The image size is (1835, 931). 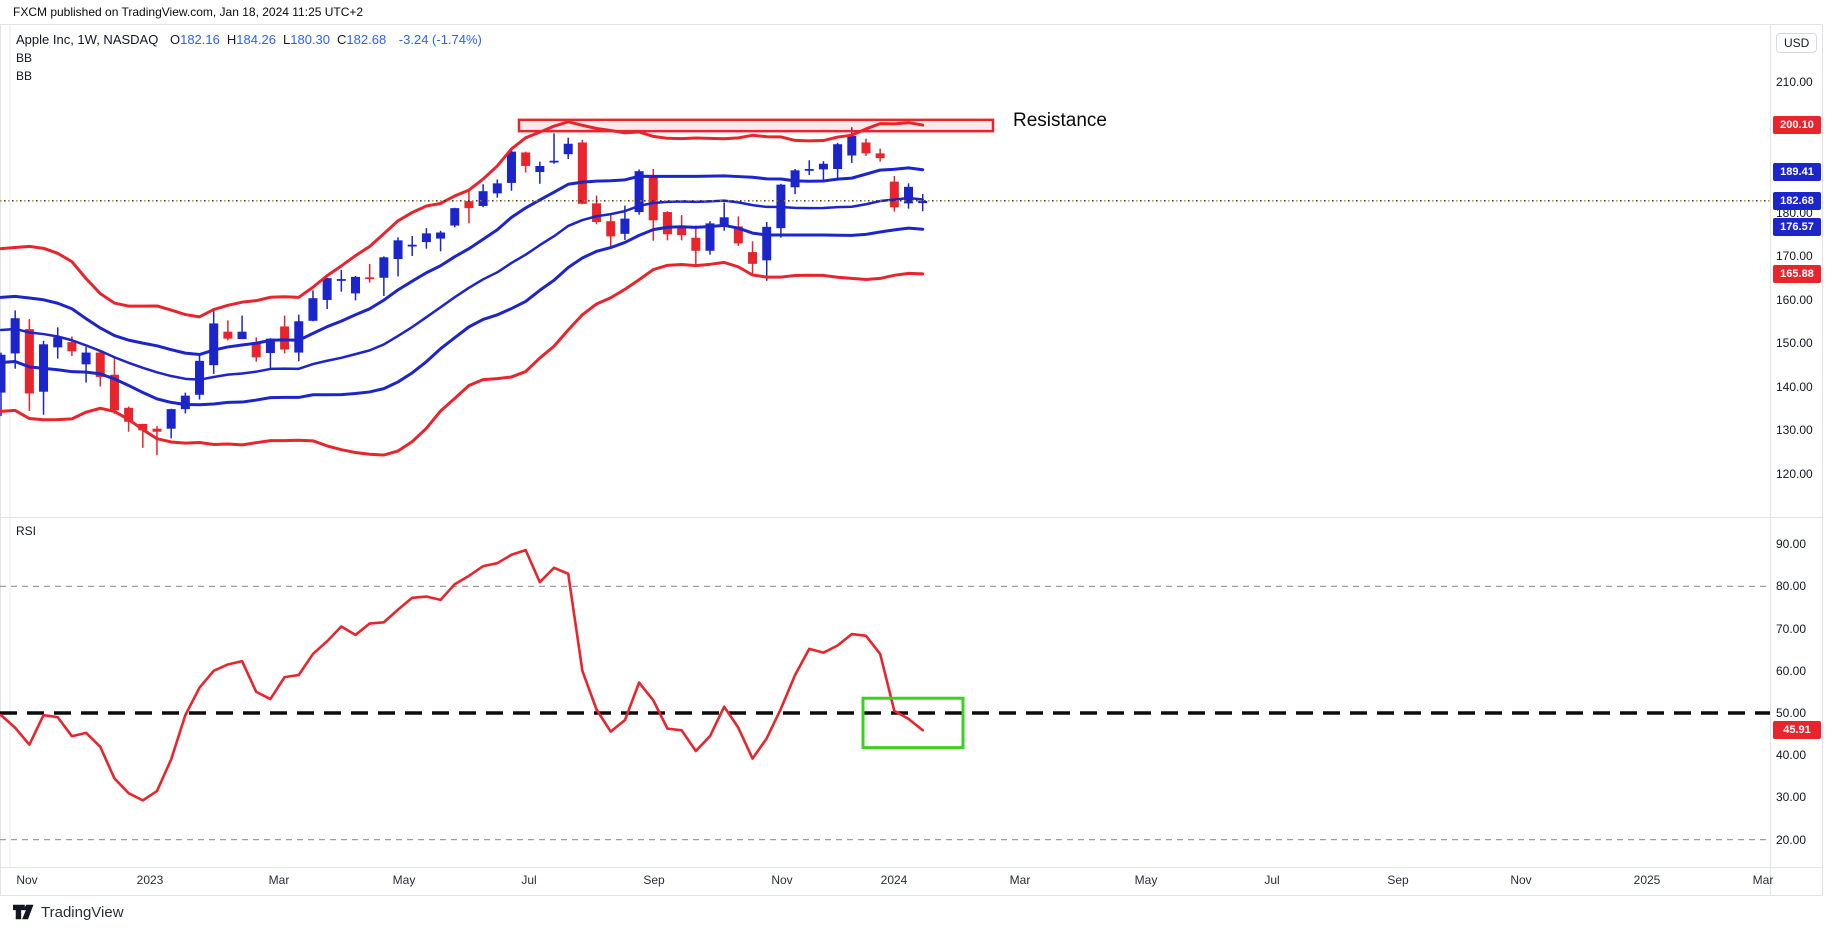 I want to click on green-highlight-box, so click(x=913, y=723).